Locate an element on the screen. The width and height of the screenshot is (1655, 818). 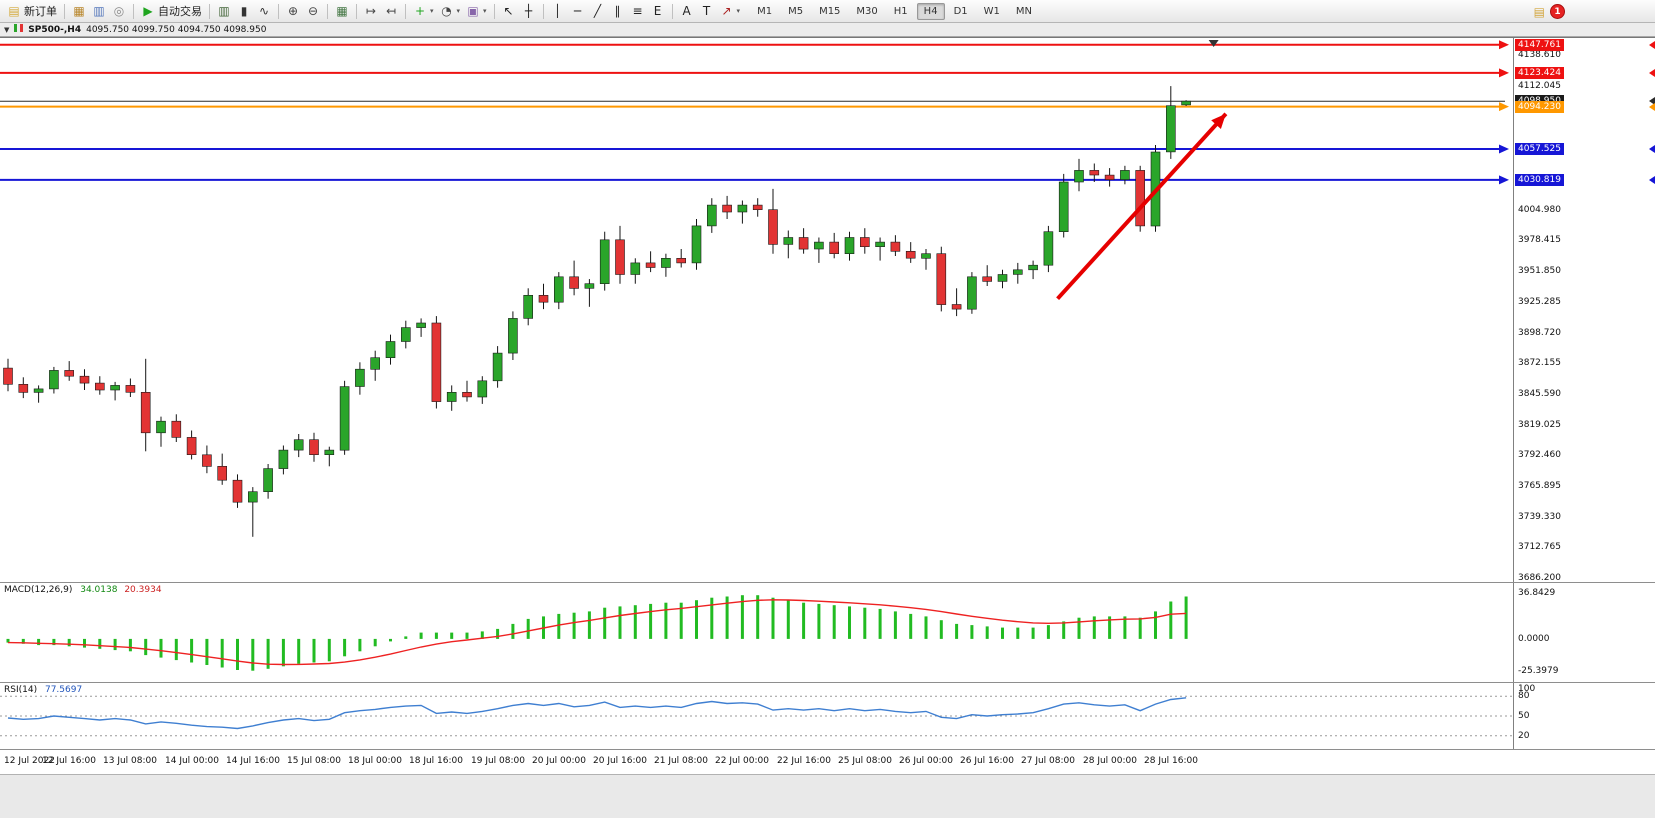
chart-shift-marker is located at coordinates (1213, 43).